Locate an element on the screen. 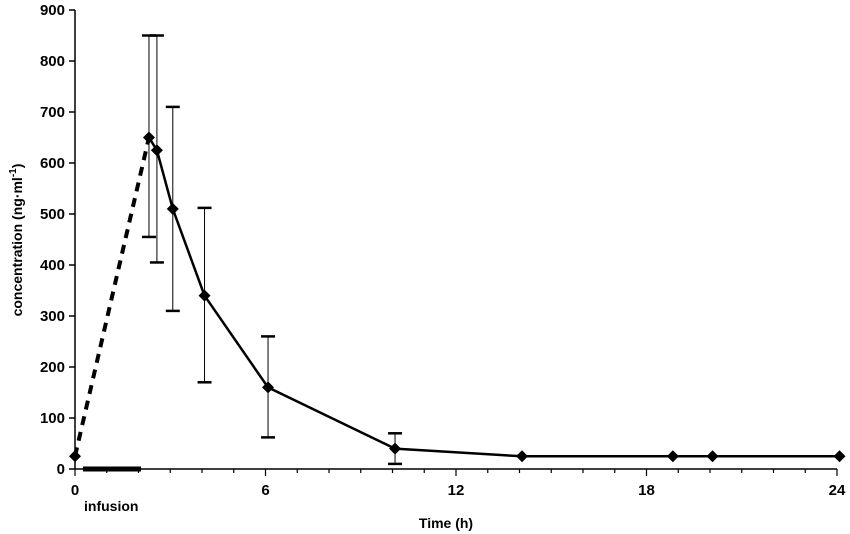 This screenshot has height=534, width=850. y-axis-title: concentration (ng·ml-1) is located at coordinates (16, 240).